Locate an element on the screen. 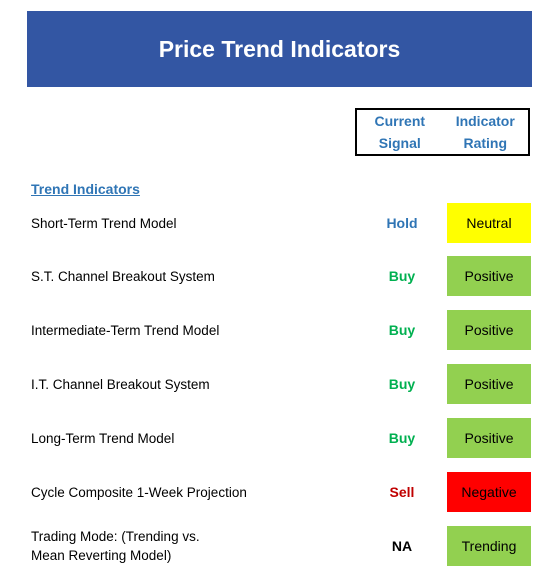 This screenshot has width=555, height=578. indicator-label-line: Intermediate-Term Trend Model is located at coordinates (125, 330).